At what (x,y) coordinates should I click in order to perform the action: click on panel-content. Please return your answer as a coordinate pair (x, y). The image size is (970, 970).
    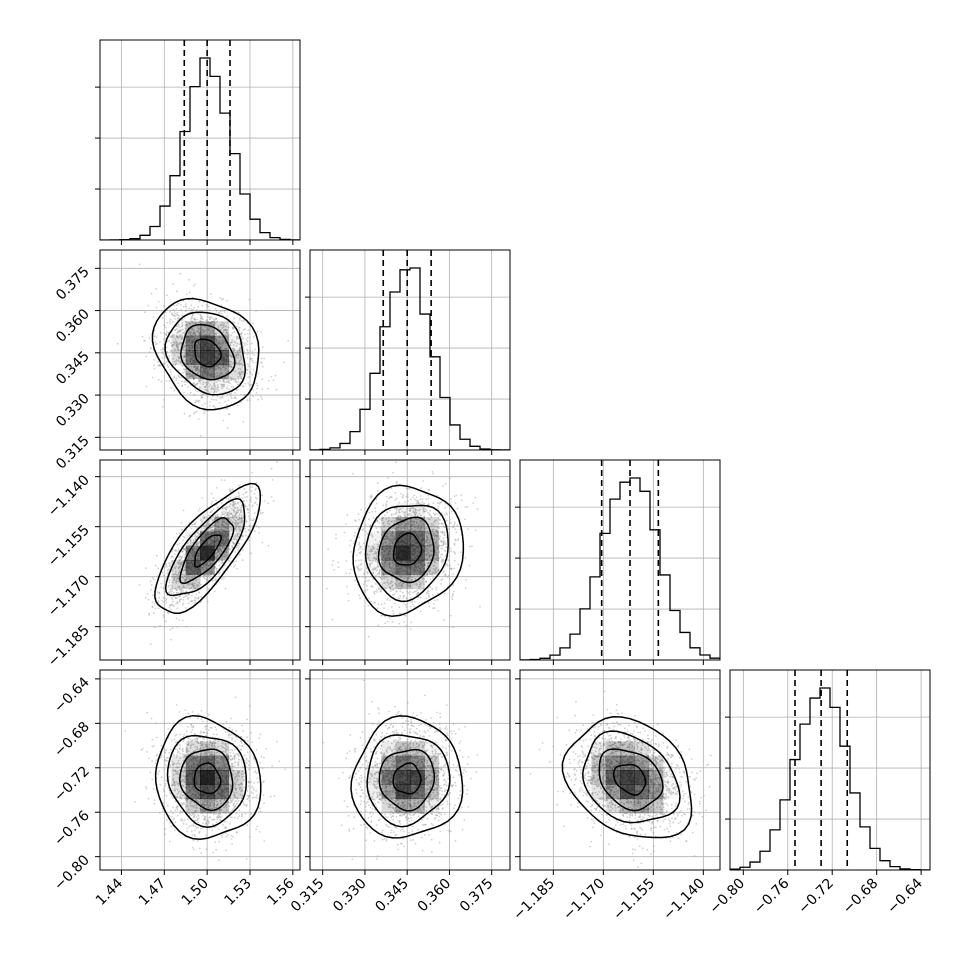
    Looking at the image, I should click on (200, 140).